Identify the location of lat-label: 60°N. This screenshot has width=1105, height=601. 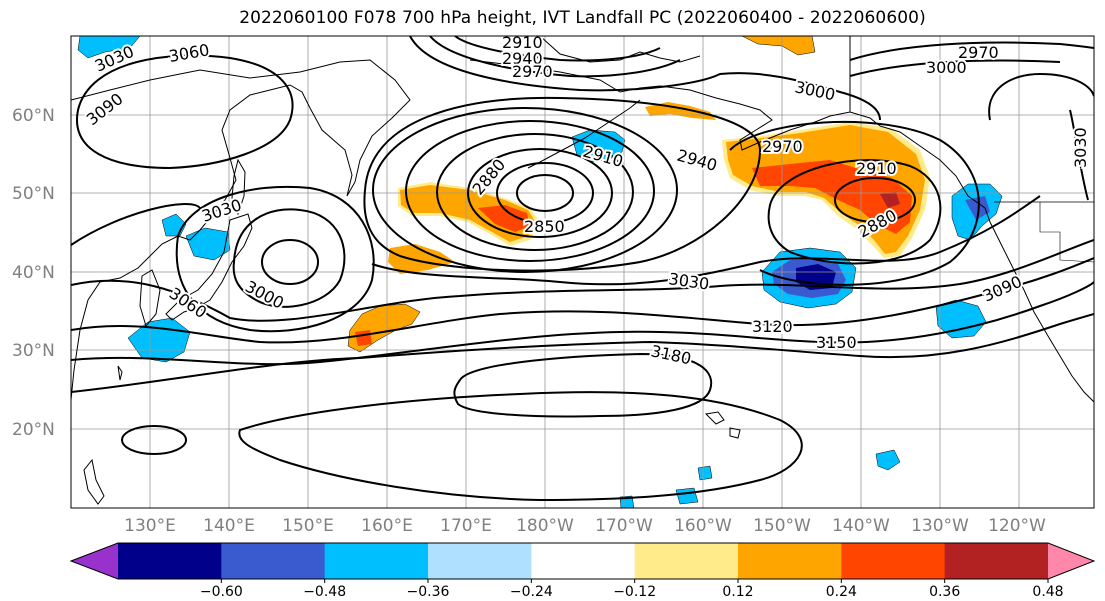
(33, 116).